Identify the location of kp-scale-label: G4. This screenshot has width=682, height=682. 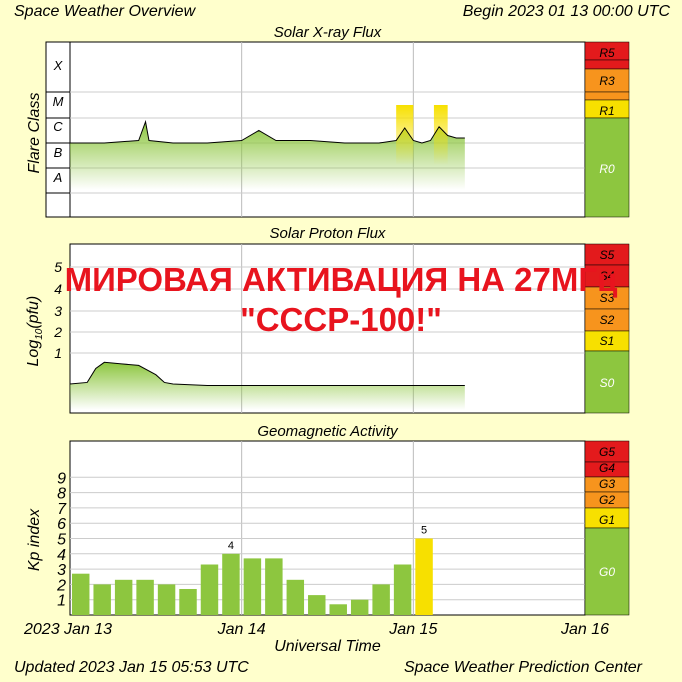
(607, 468).